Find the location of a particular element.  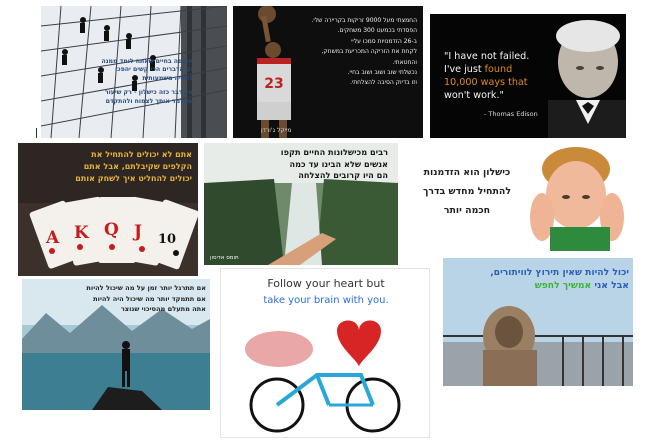

quote-line: וזו בדיוק הסיבה להצלחתי. is located at coordinates (383, 83).